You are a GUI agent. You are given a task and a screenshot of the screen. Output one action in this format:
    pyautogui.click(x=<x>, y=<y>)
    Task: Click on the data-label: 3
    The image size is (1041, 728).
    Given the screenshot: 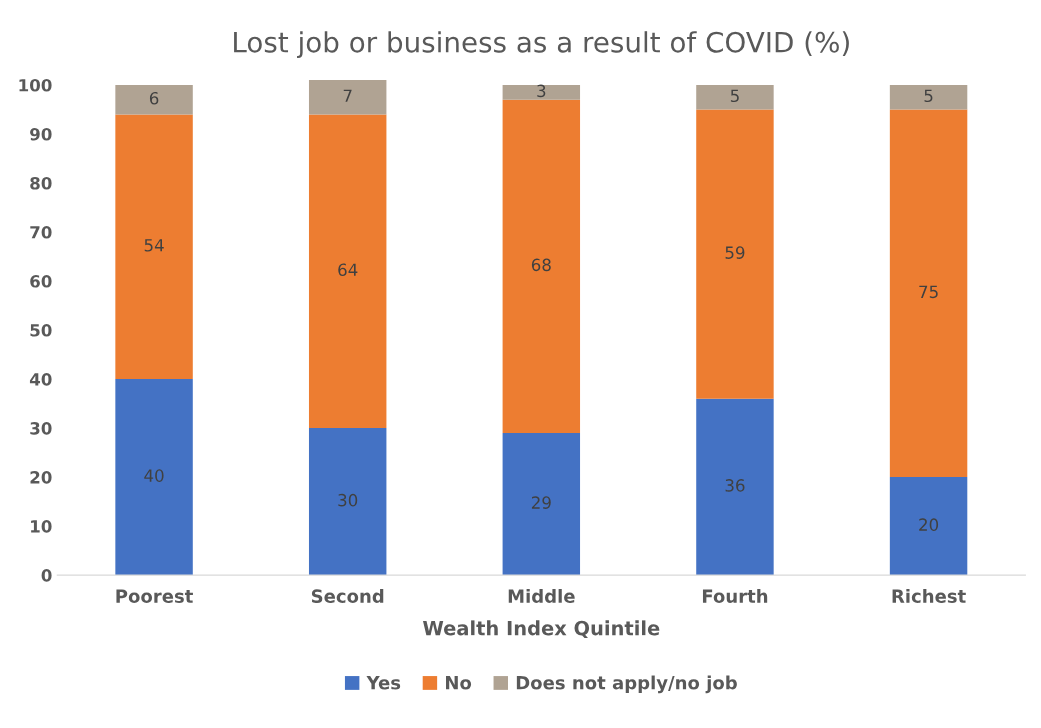 What is the action you would take?
    pyautogui.click(x=541, y=91)
    